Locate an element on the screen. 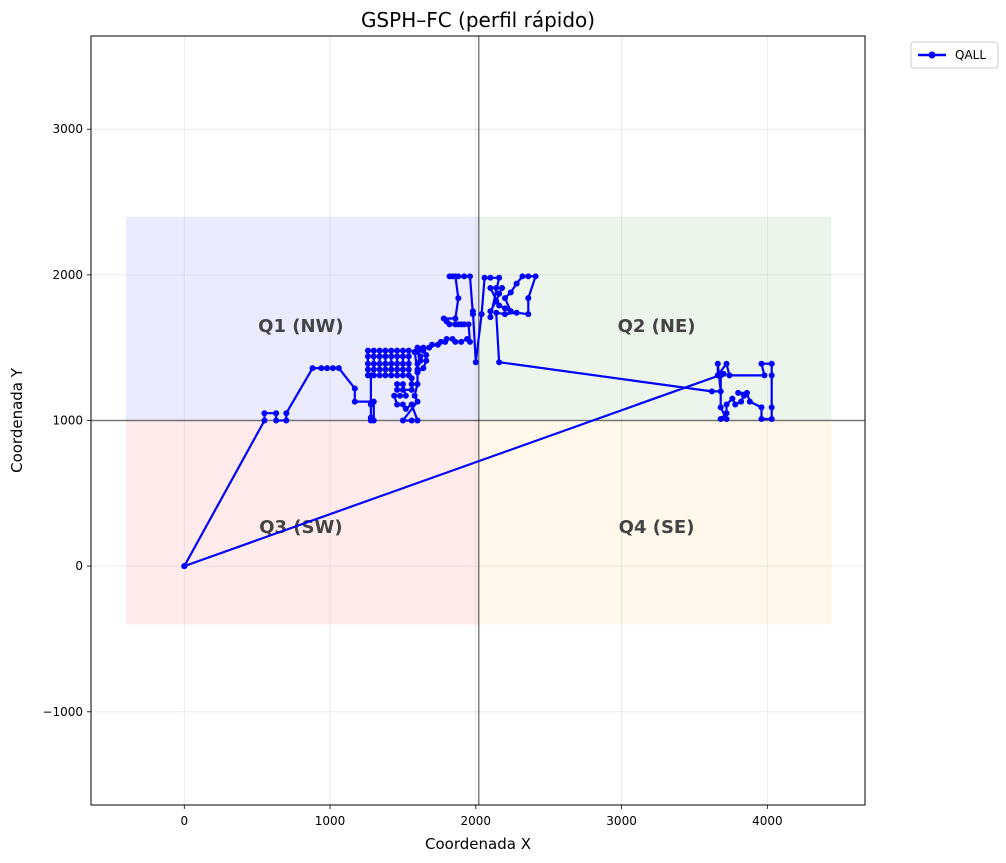 This screenshot has width=1006, height=863. legend: QALL is located at coordinates (954, 55).